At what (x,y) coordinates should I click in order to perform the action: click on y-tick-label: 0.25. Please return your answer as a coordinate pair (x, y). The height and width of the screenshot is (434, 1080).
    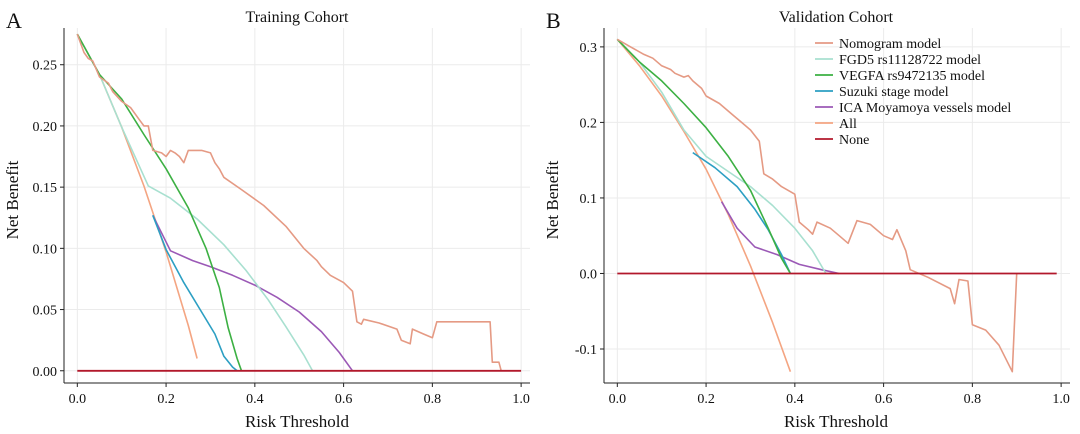
    Looking at the image, I should click on (45, 66).